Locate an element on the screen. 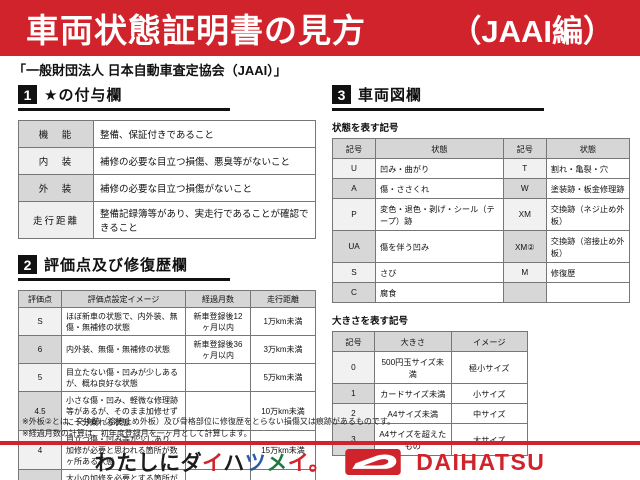 The width and height of the screenshot is (640, 480). column-header: イメージ is located at coordinates (489, 341).